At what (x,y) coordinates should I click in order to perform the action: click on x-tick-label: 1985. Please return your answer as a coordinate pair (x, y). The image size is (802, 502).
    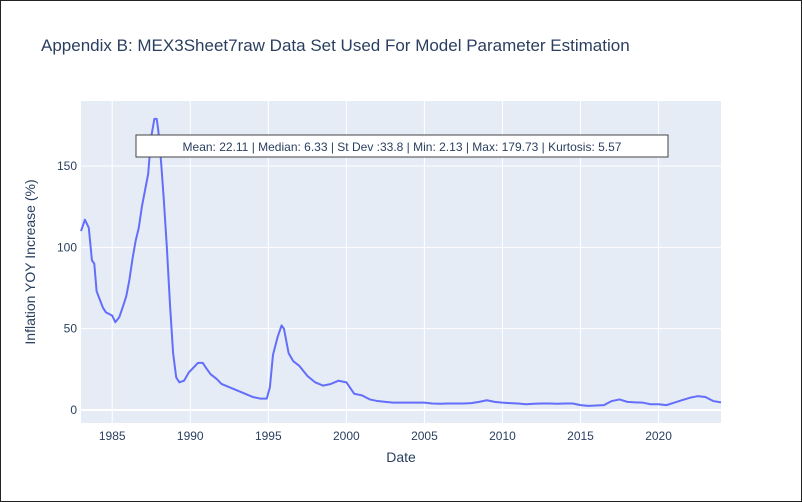
    Looking at the image, I should click on (112, 436).